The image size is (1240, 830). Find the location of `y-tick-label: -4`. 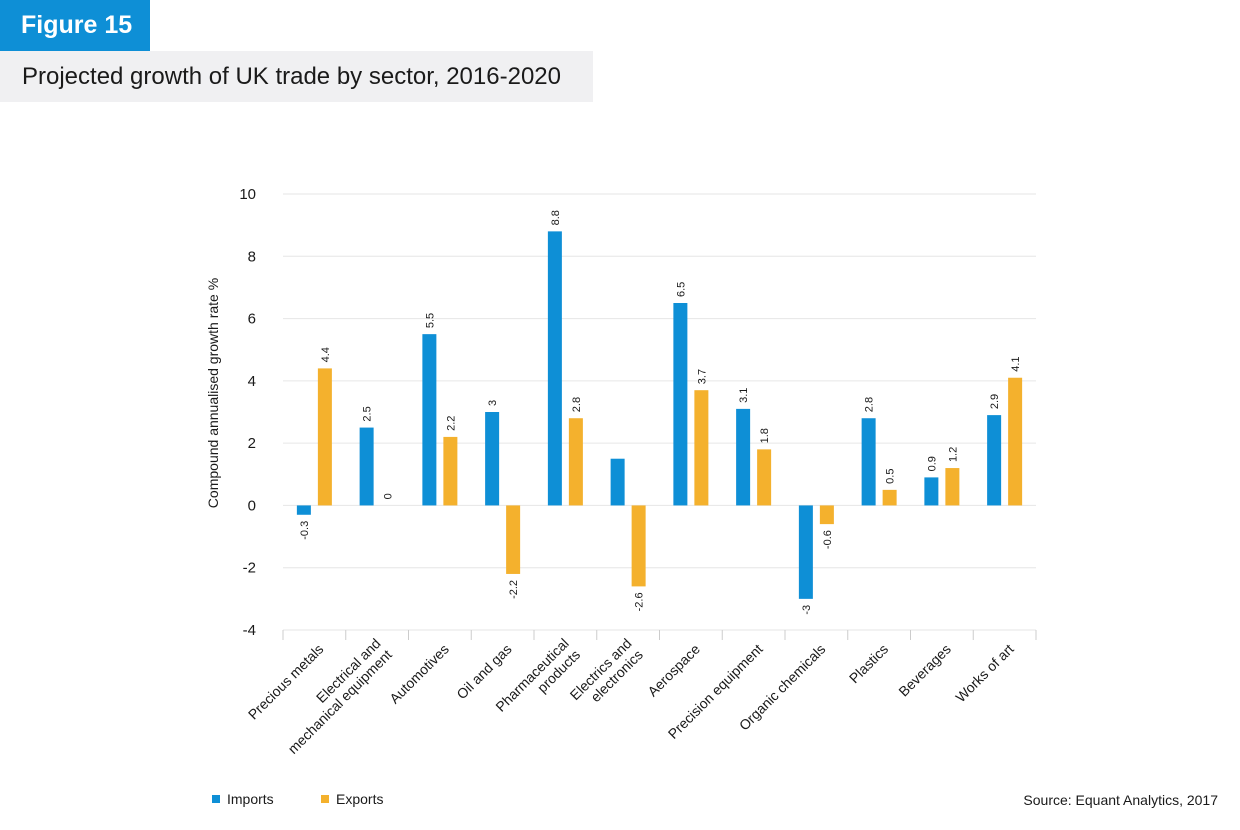

y-tick-label: -4 is located at coordinates (249, 630).